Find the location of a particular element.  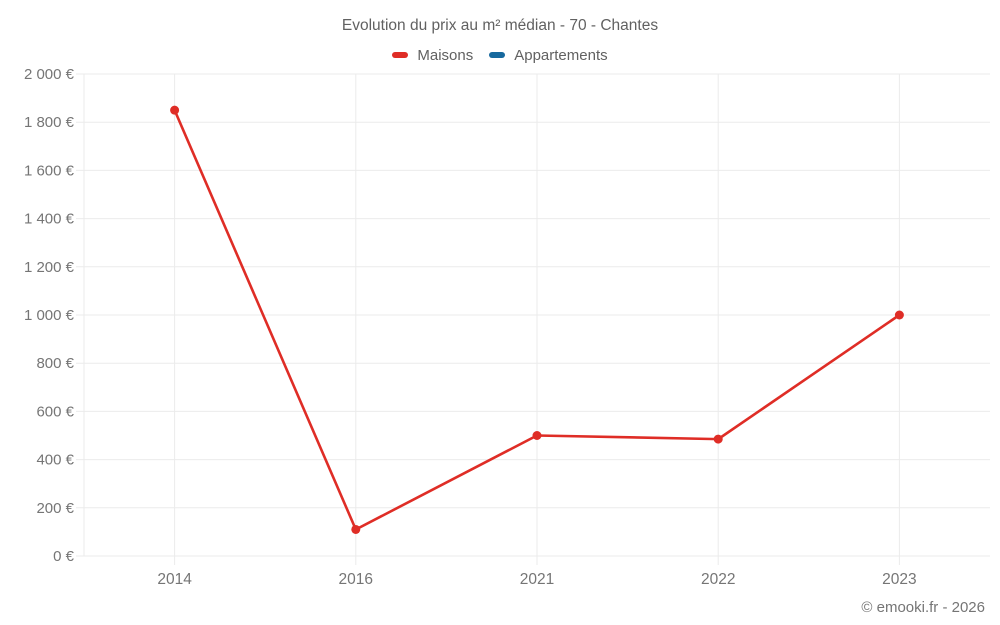

legend-item-maisons: Maisons is located at coordinates (432, 55).